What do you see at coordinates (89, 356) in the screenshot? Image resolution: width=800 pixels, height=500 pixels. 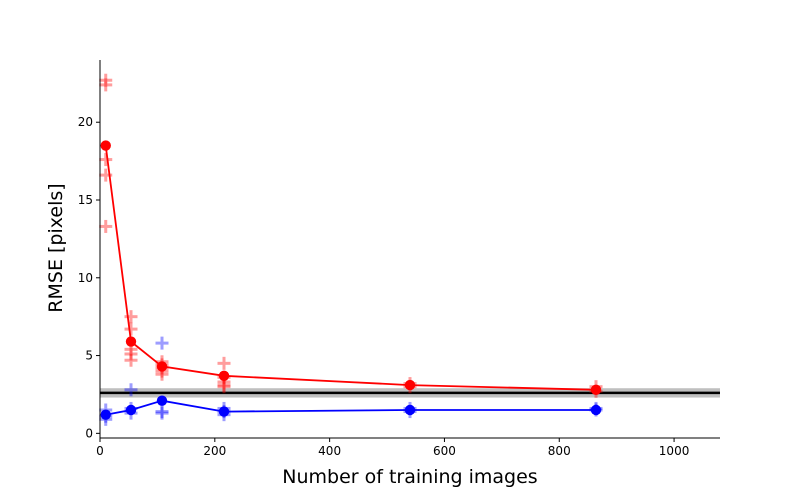 I see `y-tick-label: 5` at bounding box center [89, 356].